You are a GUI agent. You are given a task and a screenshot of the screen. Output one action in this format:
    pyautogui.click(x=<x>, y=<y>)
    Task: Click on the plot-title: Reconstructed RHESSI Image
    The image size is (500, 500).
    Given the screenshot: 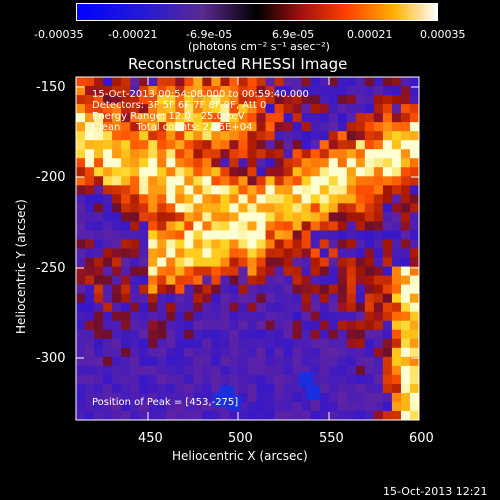 What is the action you would take?
    pyautogui.click(x=238, y=64)
    